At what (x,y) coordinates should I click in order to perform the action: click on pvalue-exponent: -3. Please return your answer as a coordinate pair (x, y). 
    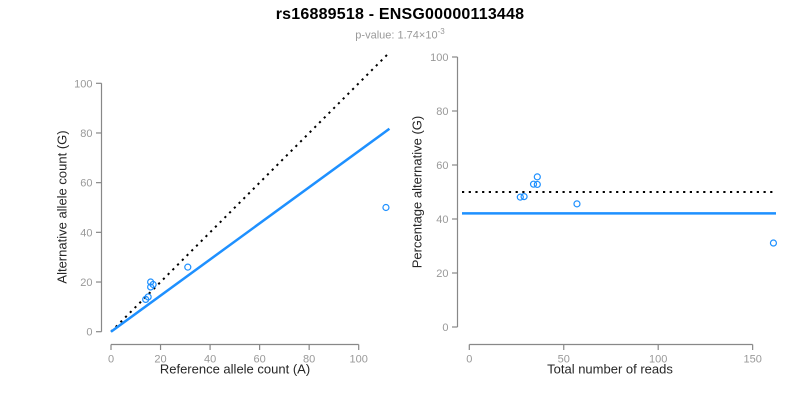
    Looking at the image, I should click on (441, 31).